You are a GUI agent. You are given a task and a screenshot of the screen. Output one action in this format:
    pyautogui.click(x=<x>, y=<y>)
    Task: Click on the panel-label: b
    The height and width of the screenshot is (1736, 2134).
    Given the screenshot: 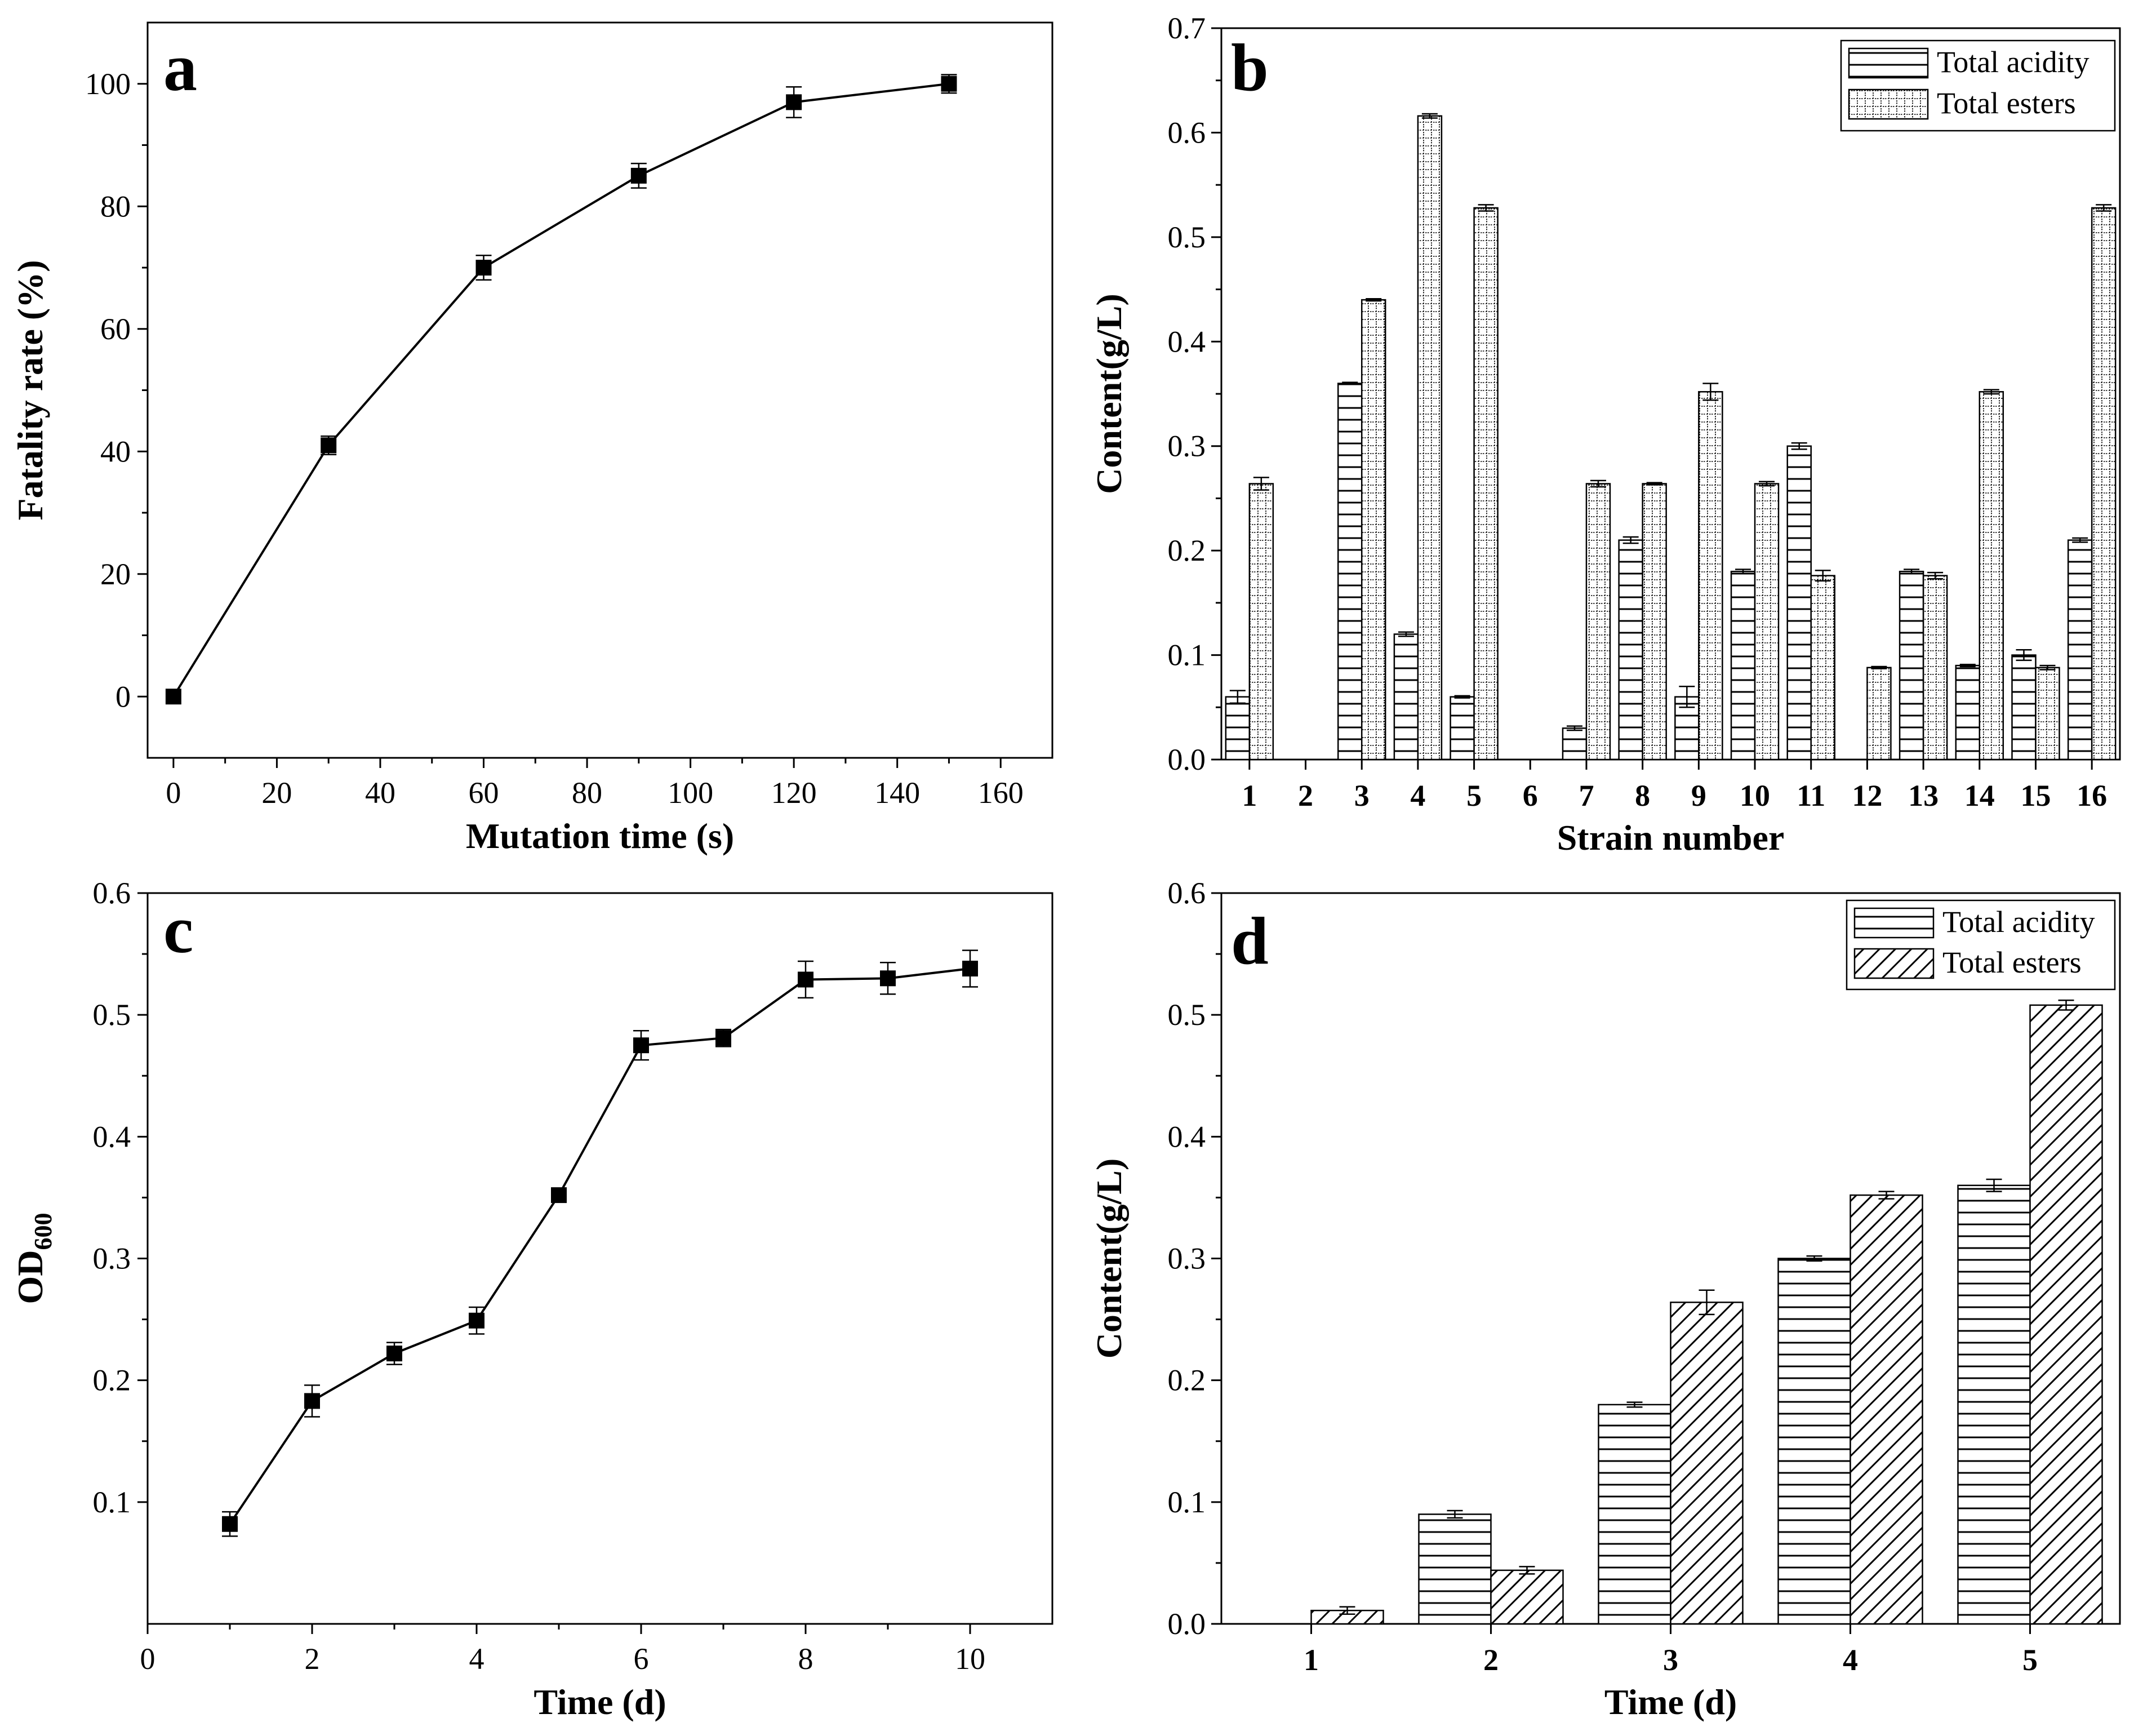 What is the action you would take?
    pyautogui.click(x=1250, y=67)
    